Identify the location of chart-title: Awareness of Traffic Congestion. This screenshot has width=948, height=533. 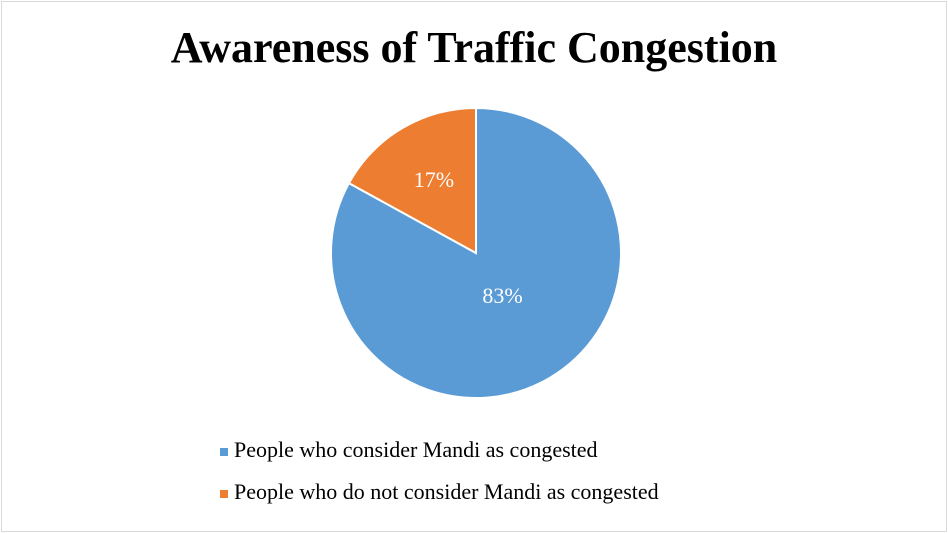
(474, 47).